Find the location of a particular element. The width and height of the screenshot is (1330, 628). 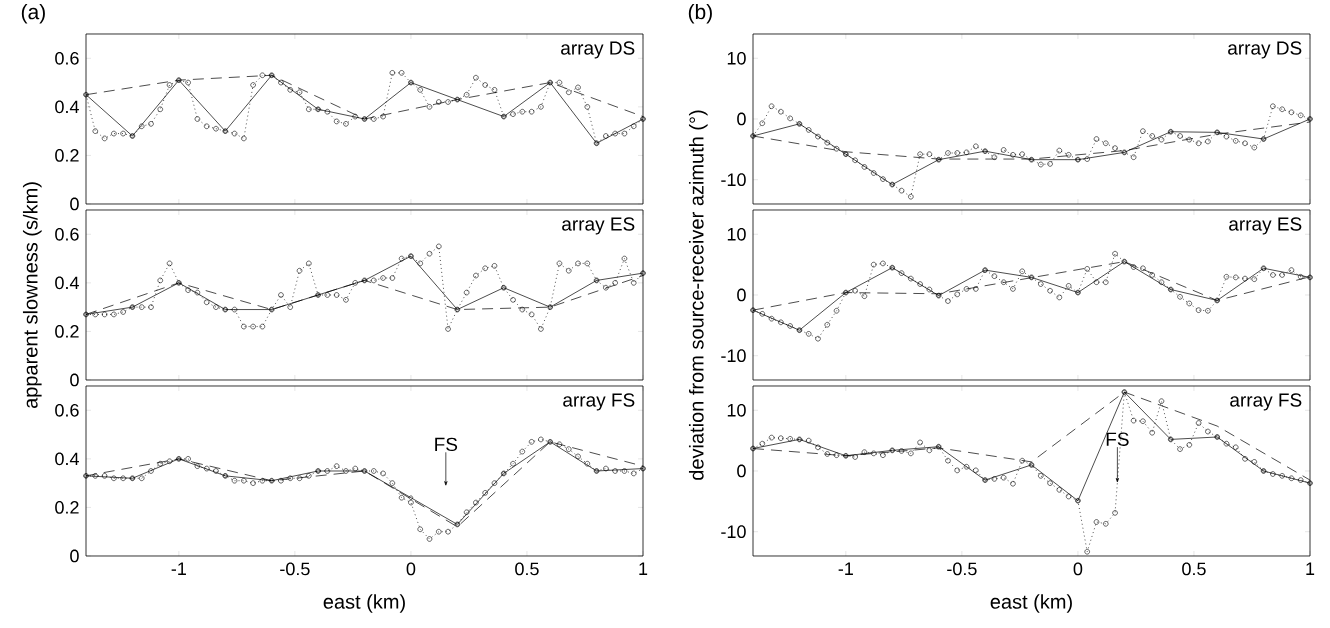

y-axis-title: apparent slowness (s/km) is located at coordinates (32, 295).